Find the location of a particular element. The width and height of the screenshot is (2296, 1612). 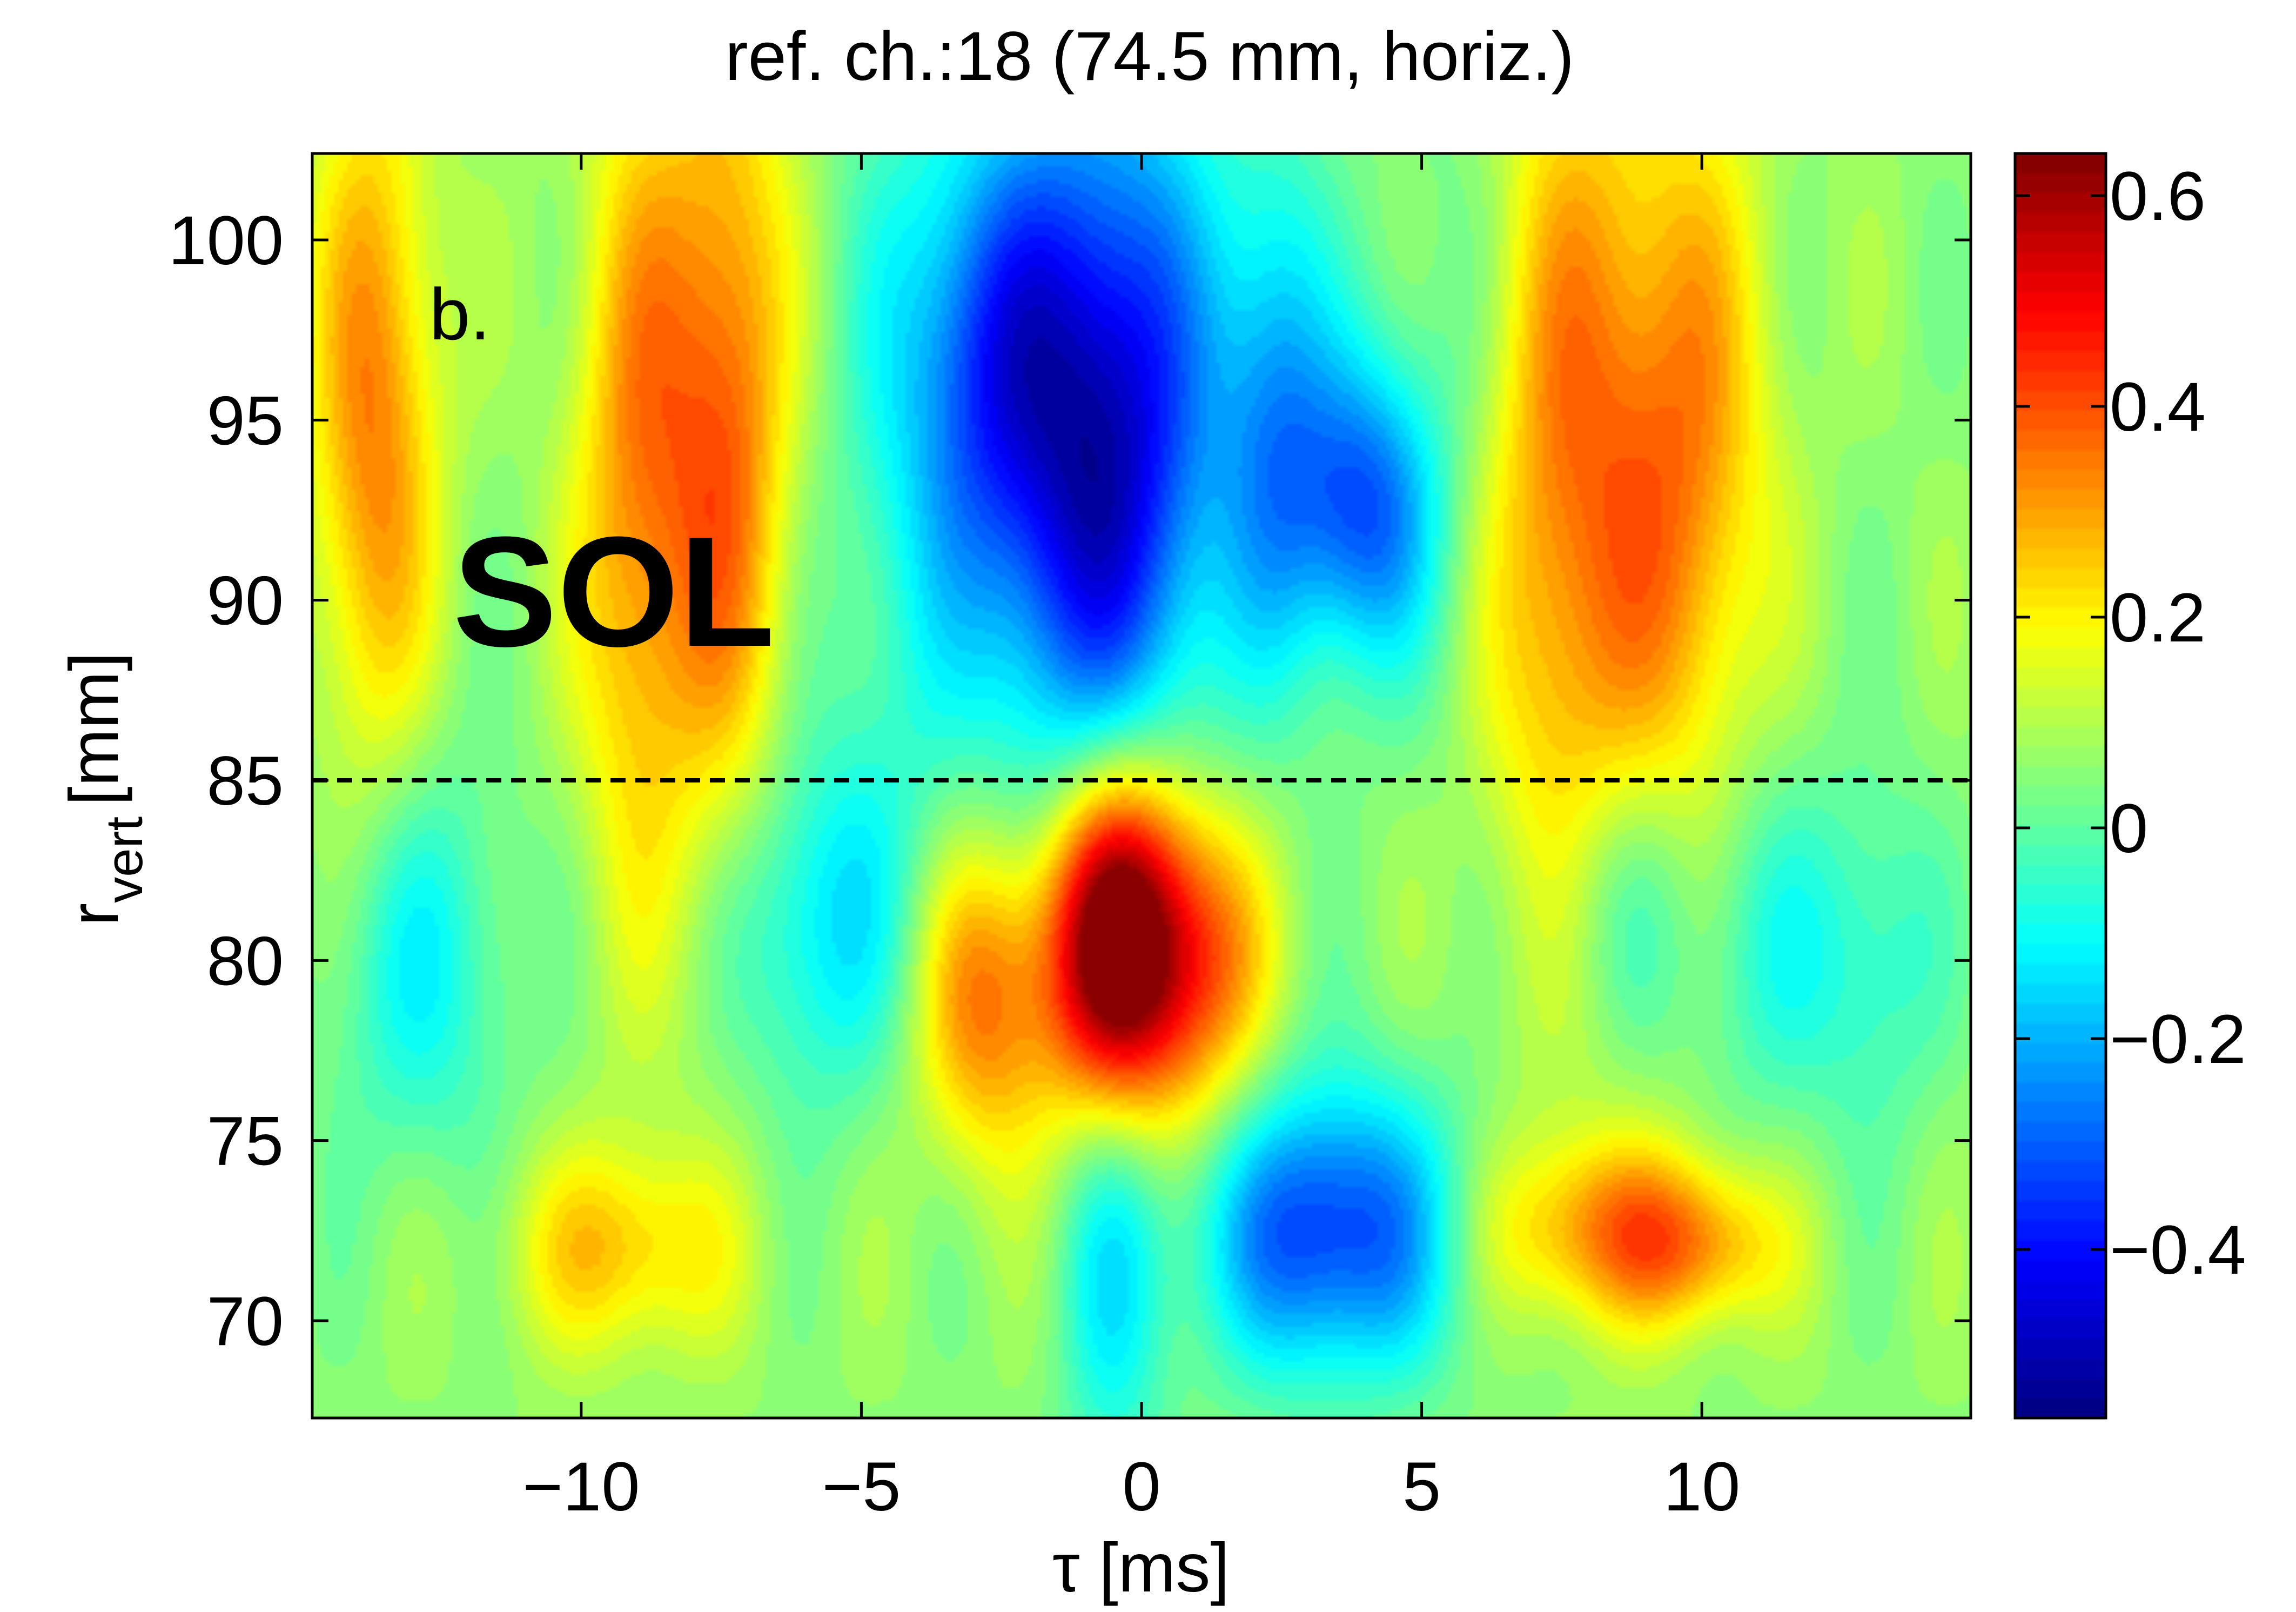

x-tick-label: −5 is located at coordinates (861, 1487).